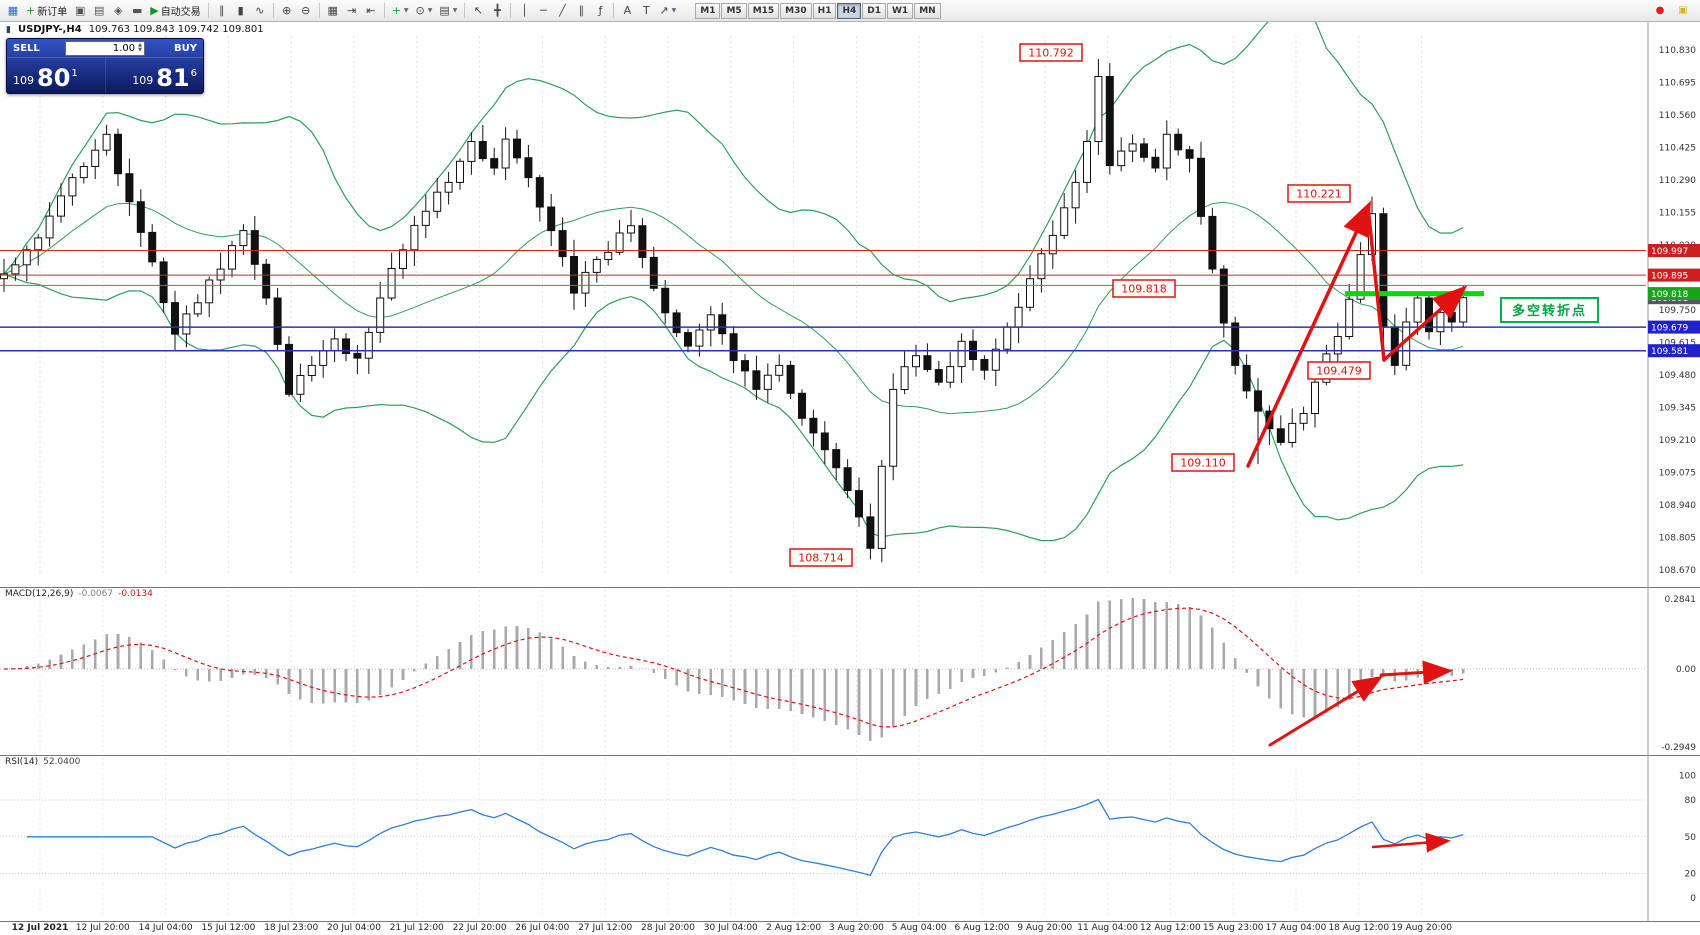 This screenshot has height=935, width=1700. What do you see at coordinates (400, 11) in the screenshot?
I see `indicators-add-button: + ▼` at bounding box center [400, 11].